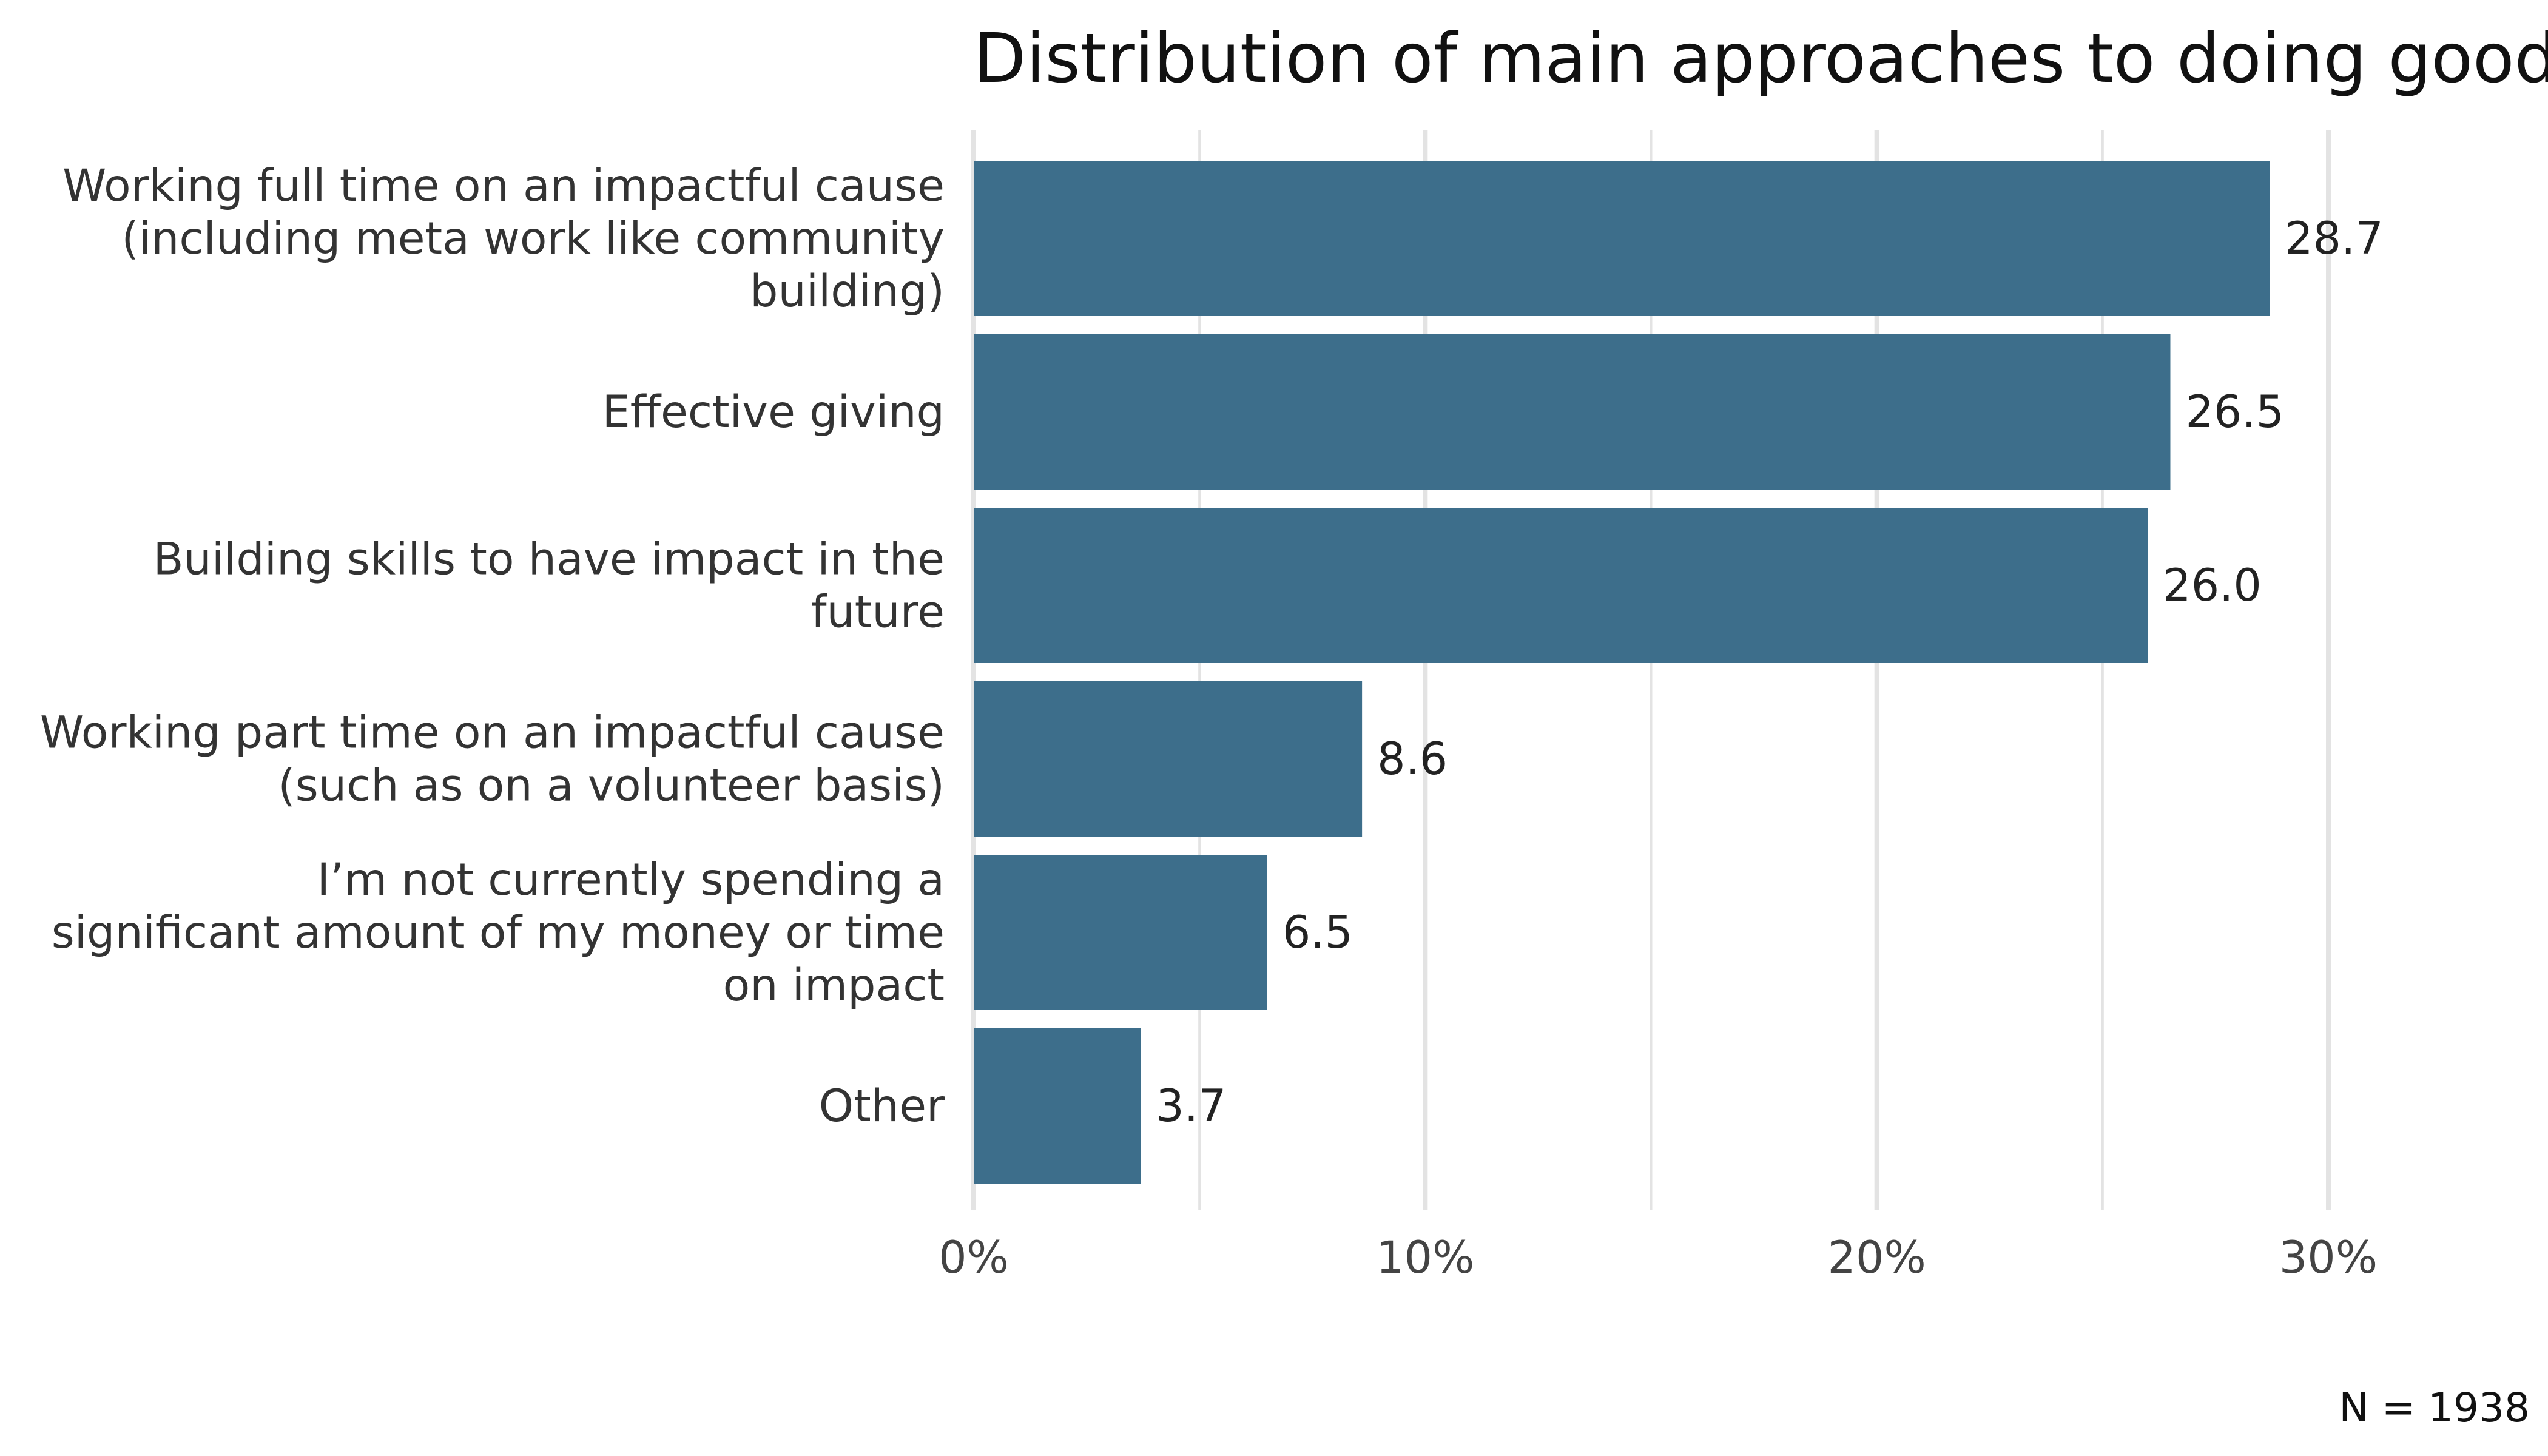 This screenshot has width=2548, height=1456. What do you see at coordinates (1191, 1106) in the screenshot?
I see `value-label: 3.7` at bounding box center [1191, 1106].